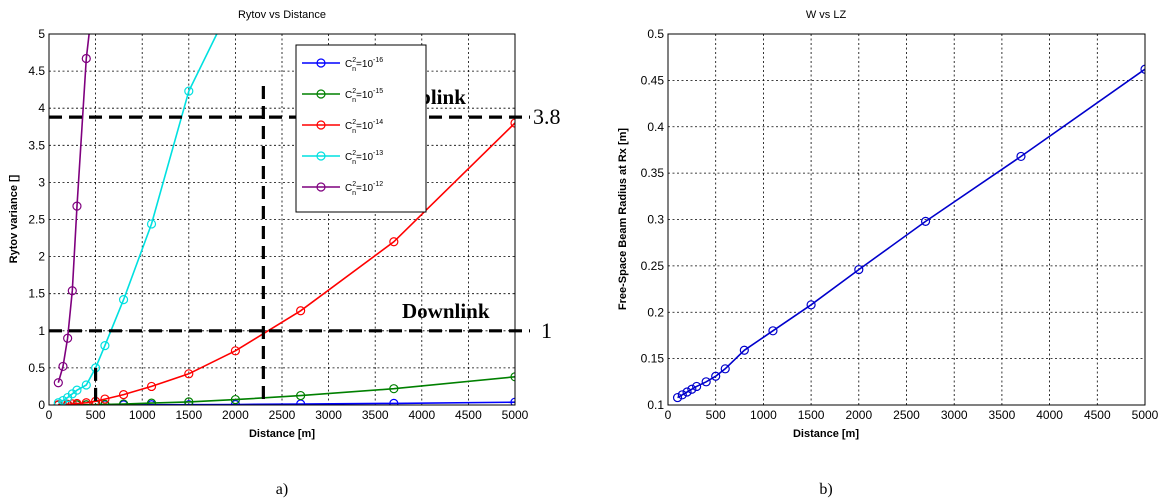 The width and height of the screenshot is (1159, 500). What do you see at coordinates (41, 182) in the screenshot?
I see `y-tick-label: 3` at bounding box center [41, 182].